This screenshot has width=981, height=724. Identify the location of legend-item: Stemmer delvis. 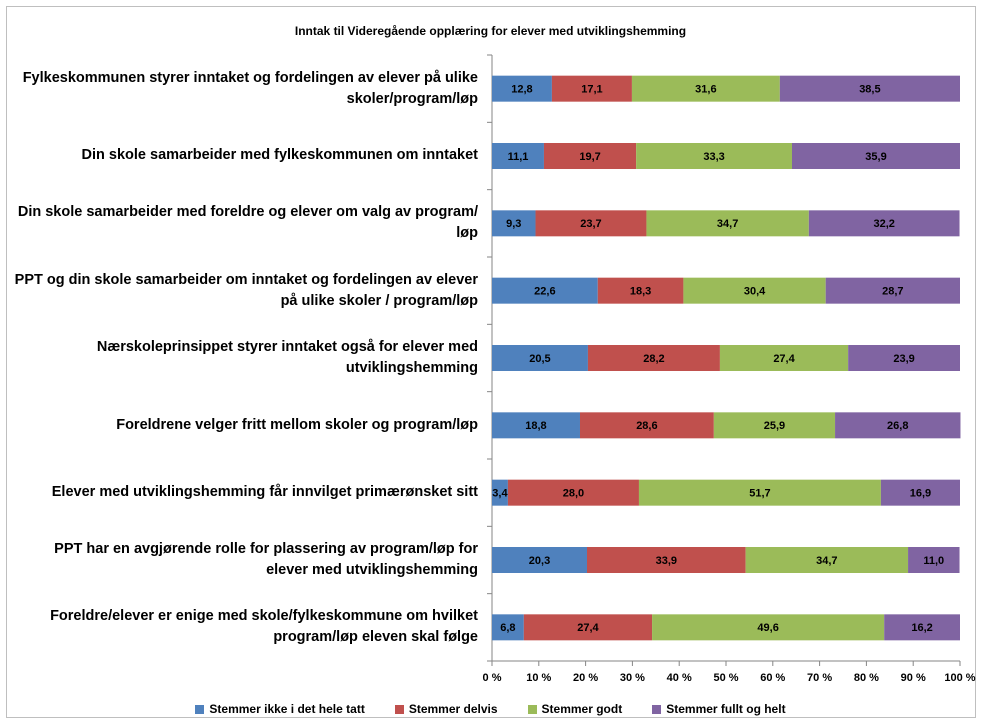
(446, 709).